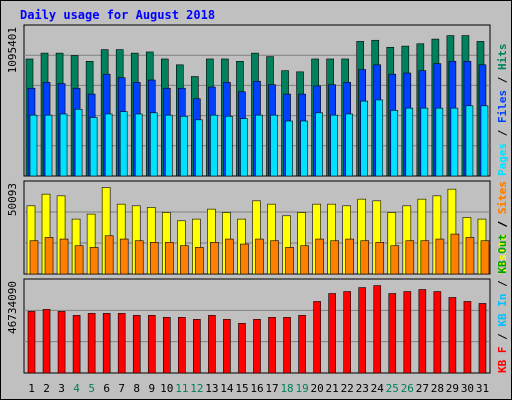  Describe the element at coordinates (12, 307) in the screenshot. I see `y-max-label: 46734090` at that location.